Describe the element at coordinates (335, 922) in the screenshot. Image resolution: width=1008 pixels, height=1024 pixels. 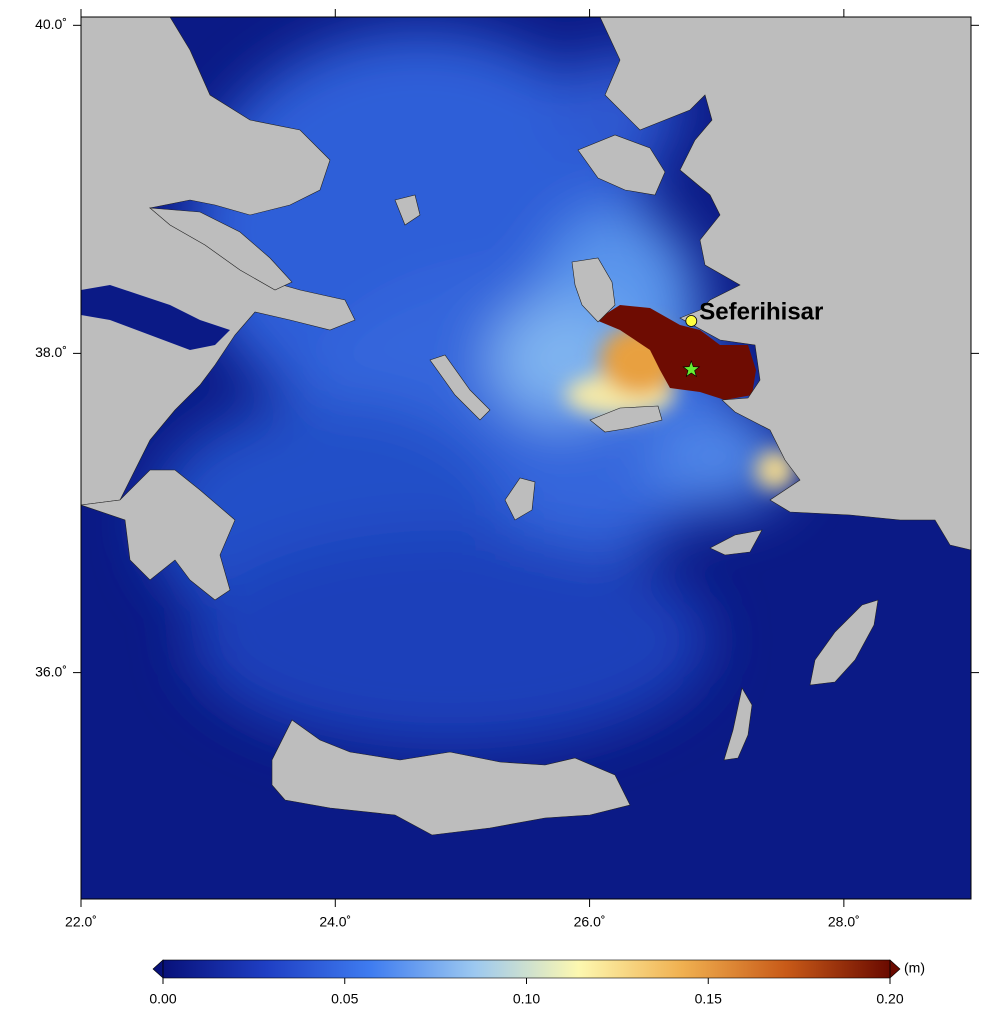
I see `x-tick-label: 24.0˚` at that location.